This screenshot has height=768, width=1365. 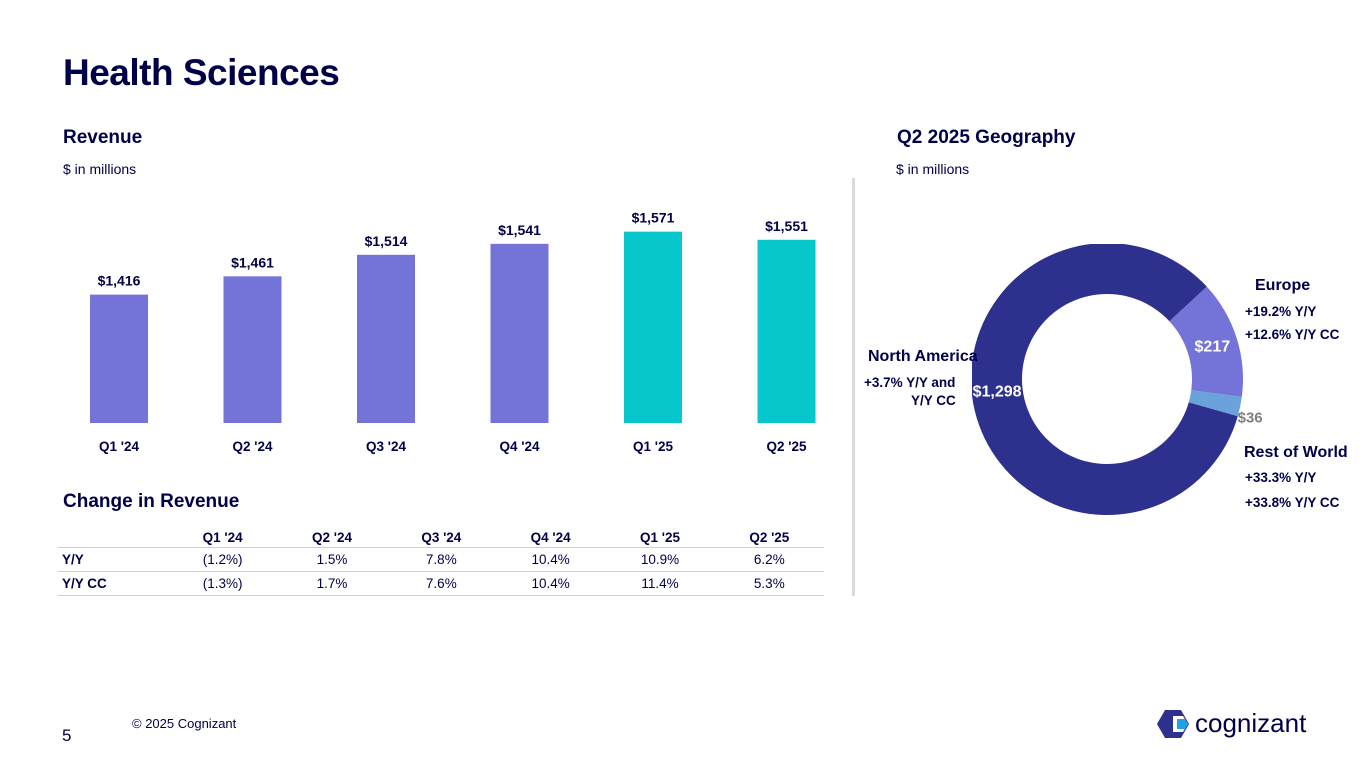 I want to click on revenue-x-tick-label: Q4 '24, so click(x=520, y=446).